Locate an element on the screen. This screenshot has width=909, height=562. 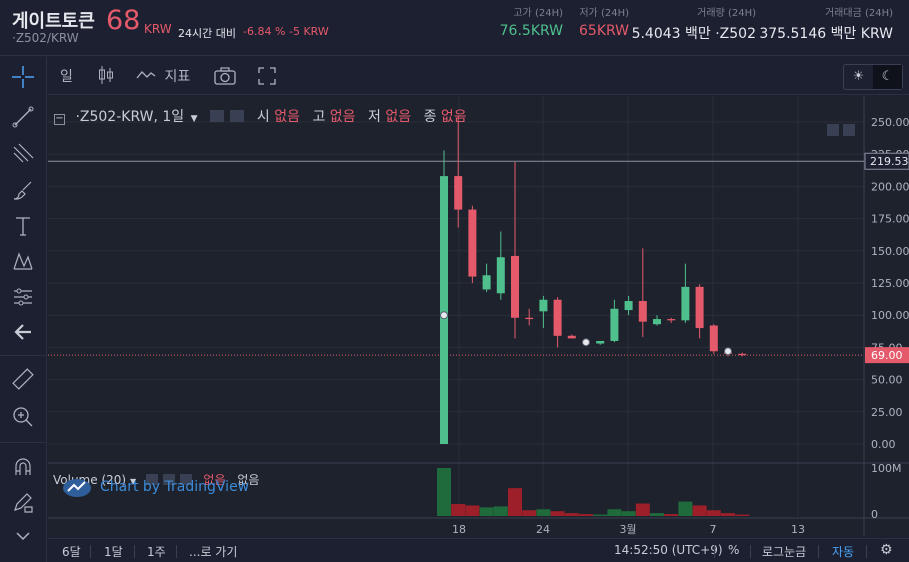
high-value: 없음 is located at coordinates (342, 117).